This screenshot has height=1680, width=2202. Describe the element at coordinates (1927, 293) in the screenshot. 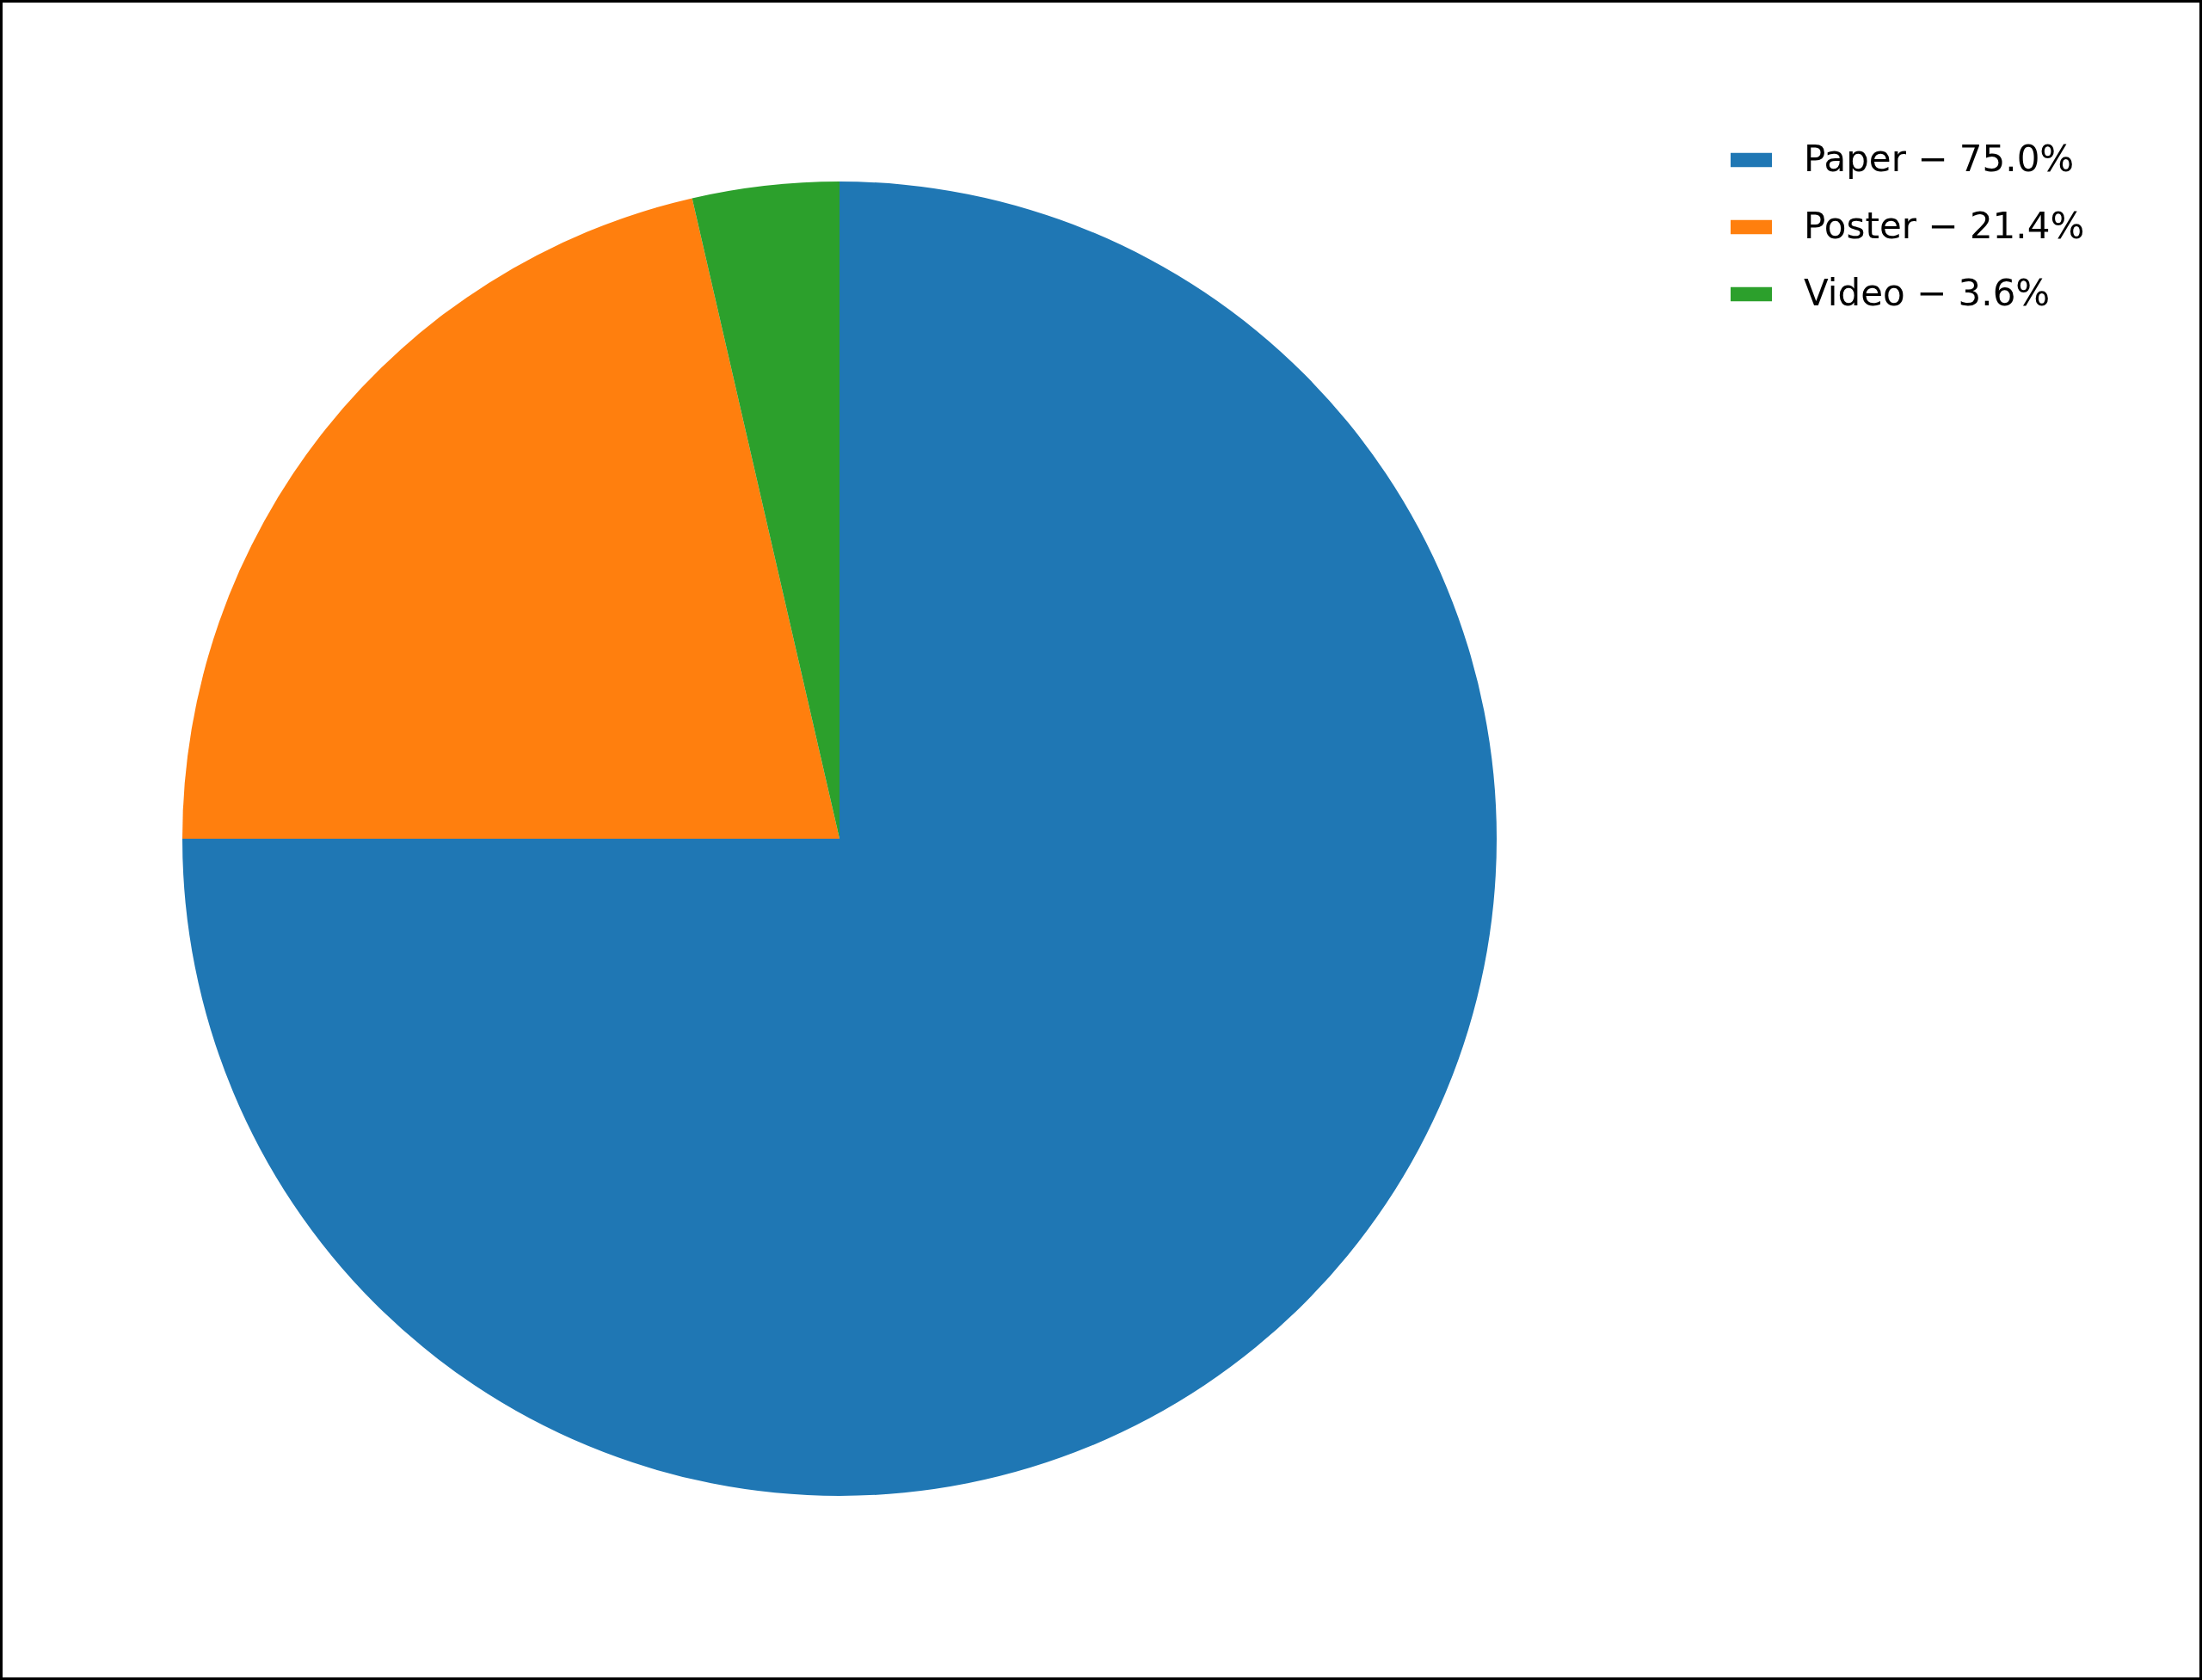

I see `legend-label: Video − 3.6%` at that location.